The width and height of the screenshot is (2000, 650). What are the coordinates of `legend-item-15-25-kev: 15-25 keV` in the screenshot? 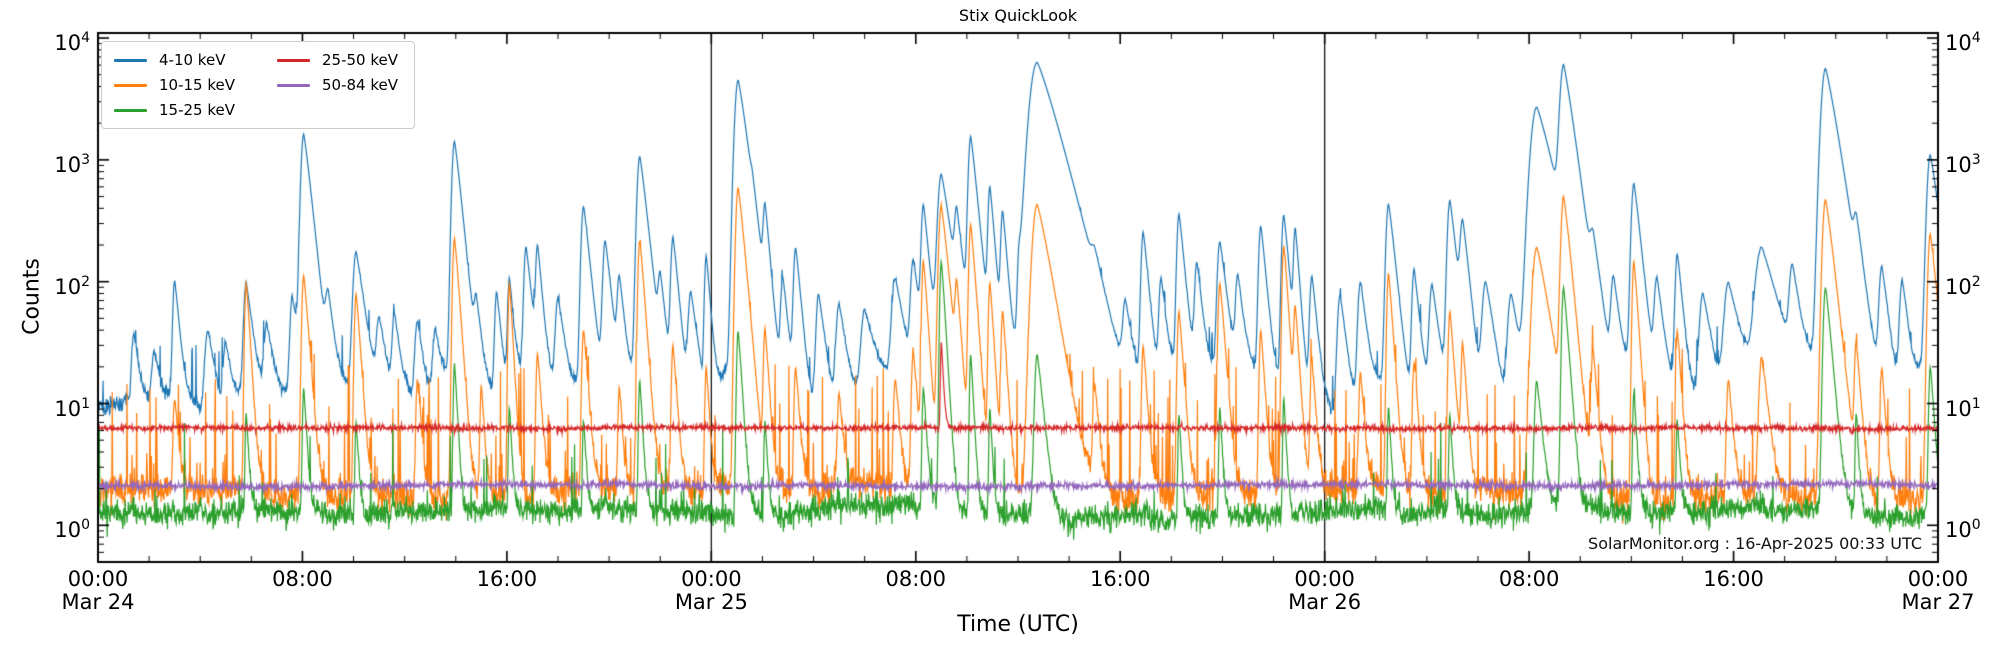 It's located at (174, 110).